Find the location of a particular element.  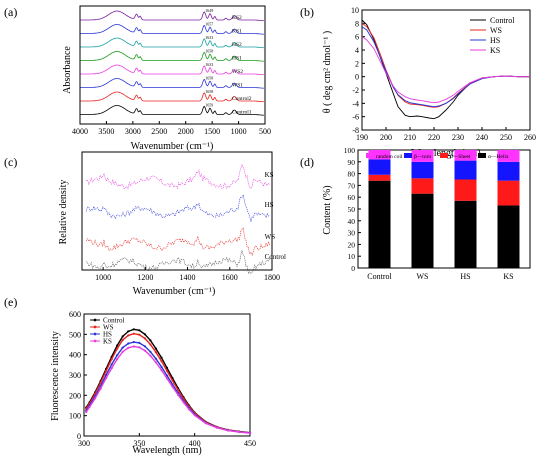

panel-e-series-ws is located at coordinates (168, 383).